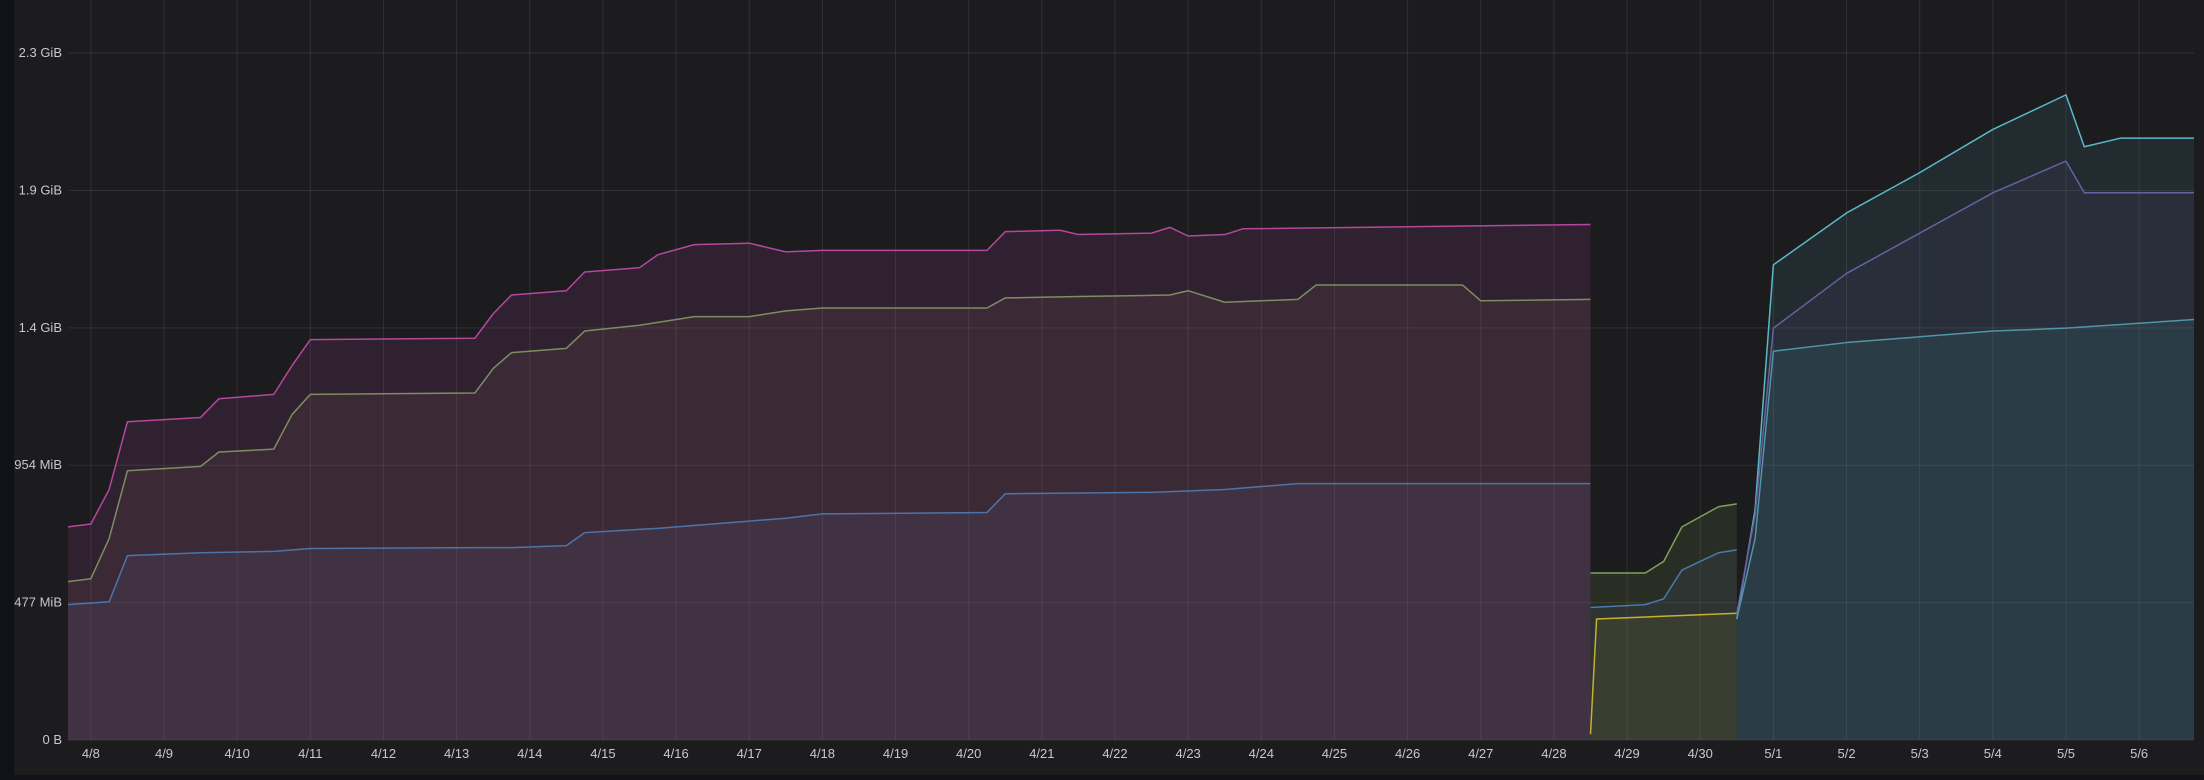  Describe the element at coordinates (1846, 753) in the screenshot. I see `x-tick-label: 5/2` at that location.